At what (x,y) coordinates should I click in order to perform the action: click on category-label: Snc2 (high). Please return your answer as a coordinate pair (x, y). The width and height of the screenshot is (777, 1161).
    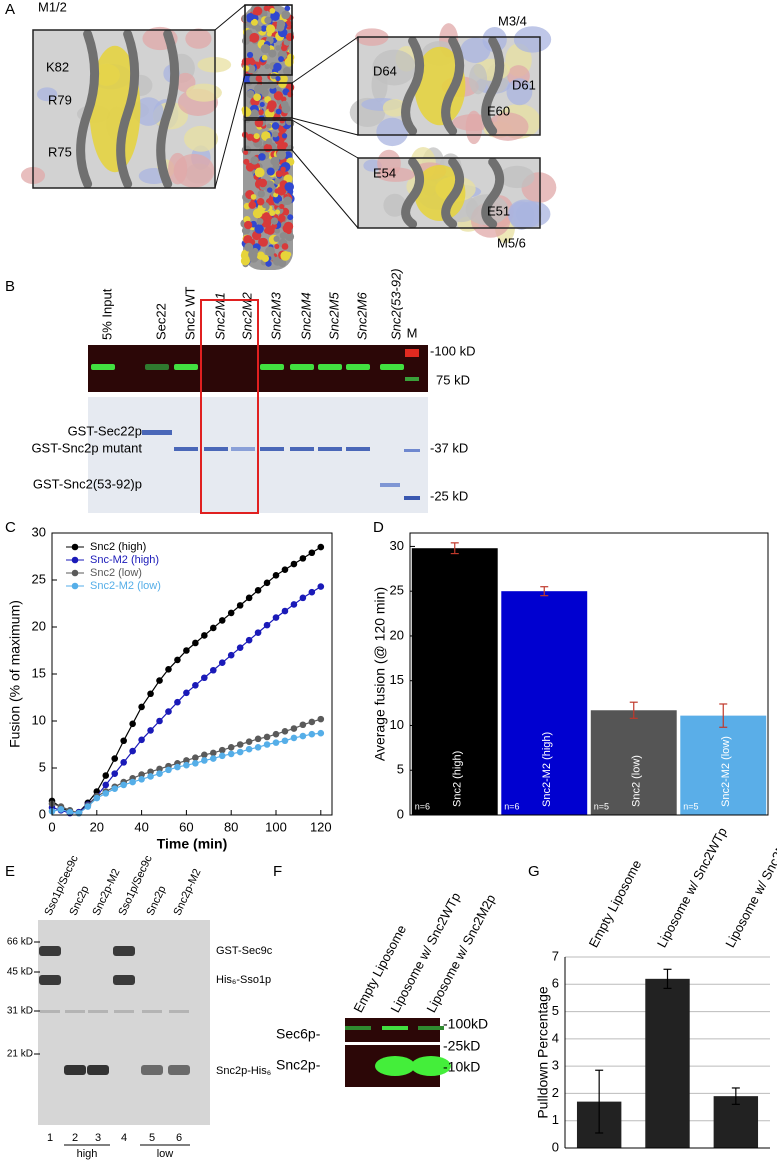
    Looking at the image, I should click on (458, 779).